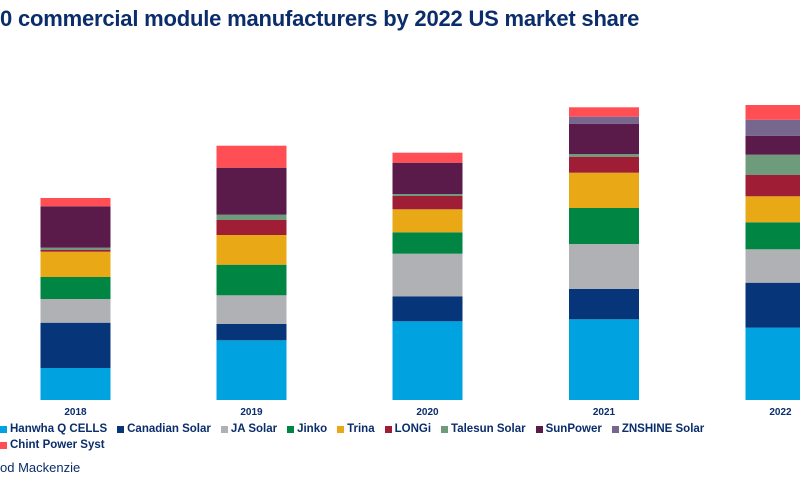  I want to click on bar-segment-2022-sunpower, so click(772, 145).